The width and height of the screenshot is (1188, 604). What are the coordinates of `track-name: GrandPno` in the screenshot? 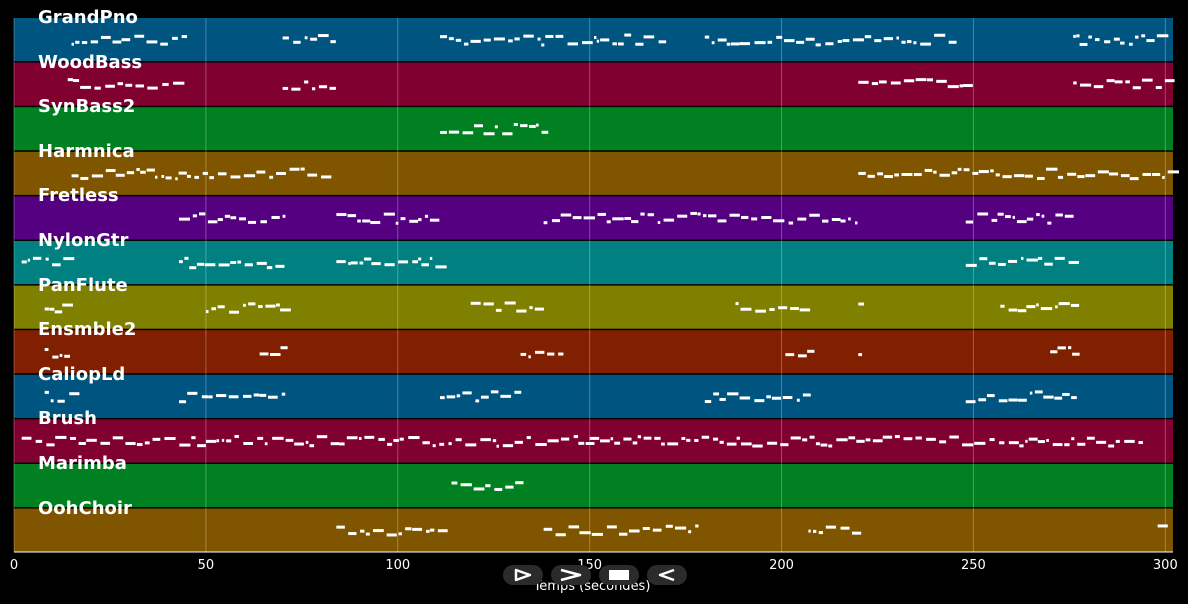 It's located at (88, 17).